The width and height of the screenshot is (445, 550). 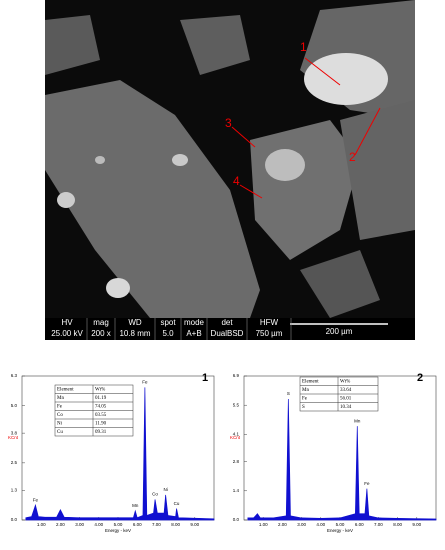 What do you see at coordinates (67, 322) in the screenshot?
I see `info-key: HV` at bounding box center [67, 322].